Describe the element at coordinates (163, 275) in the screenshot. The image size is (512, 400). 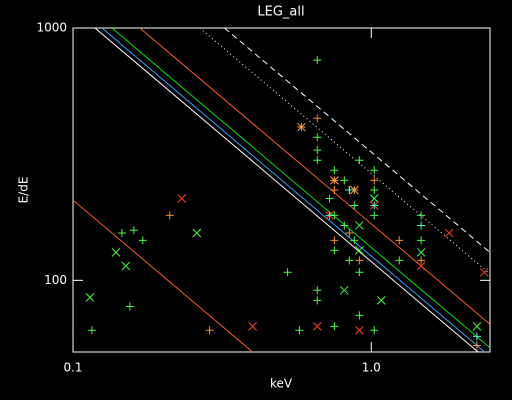
I see `resolution-line` at that location.